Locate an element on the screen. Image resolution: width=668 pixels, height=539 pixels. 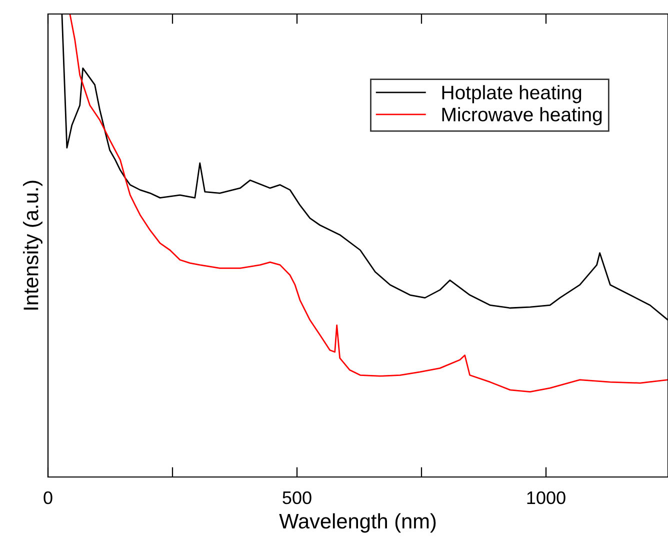
legend-label: Microwave heating is located at coordinates (522, 116).